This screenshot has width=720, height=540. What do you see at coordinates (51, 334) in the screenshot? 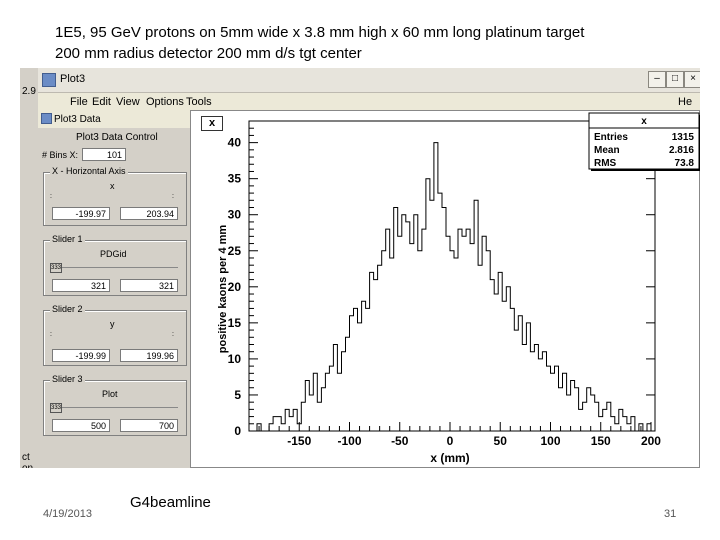
I see `slider2-min-marker: :` at bounding box center [51, 334].